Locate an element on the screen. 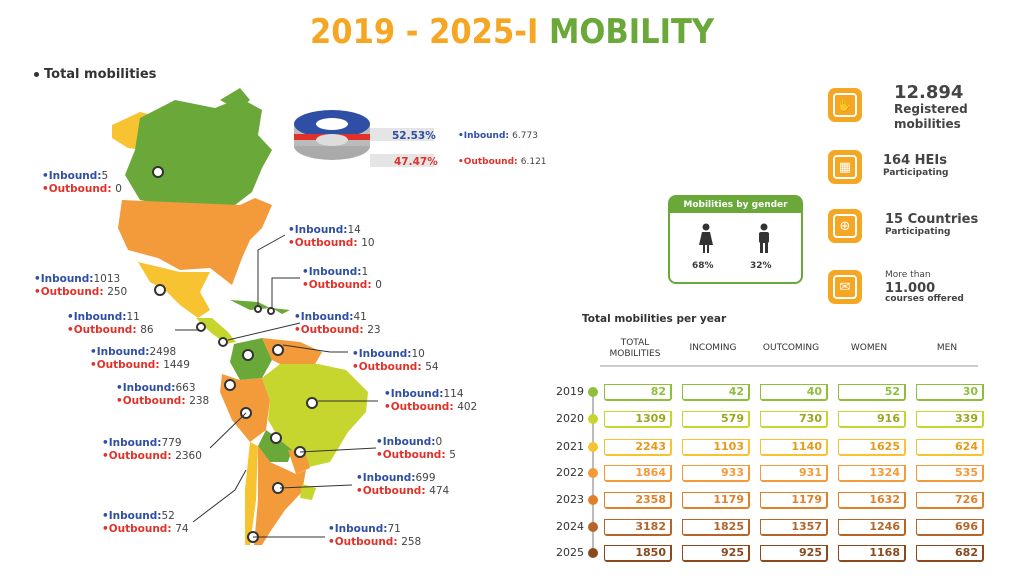 The width and height of the screenshot is (1024, 576). inbound-value: 41 is located at coordinates (360, 317).